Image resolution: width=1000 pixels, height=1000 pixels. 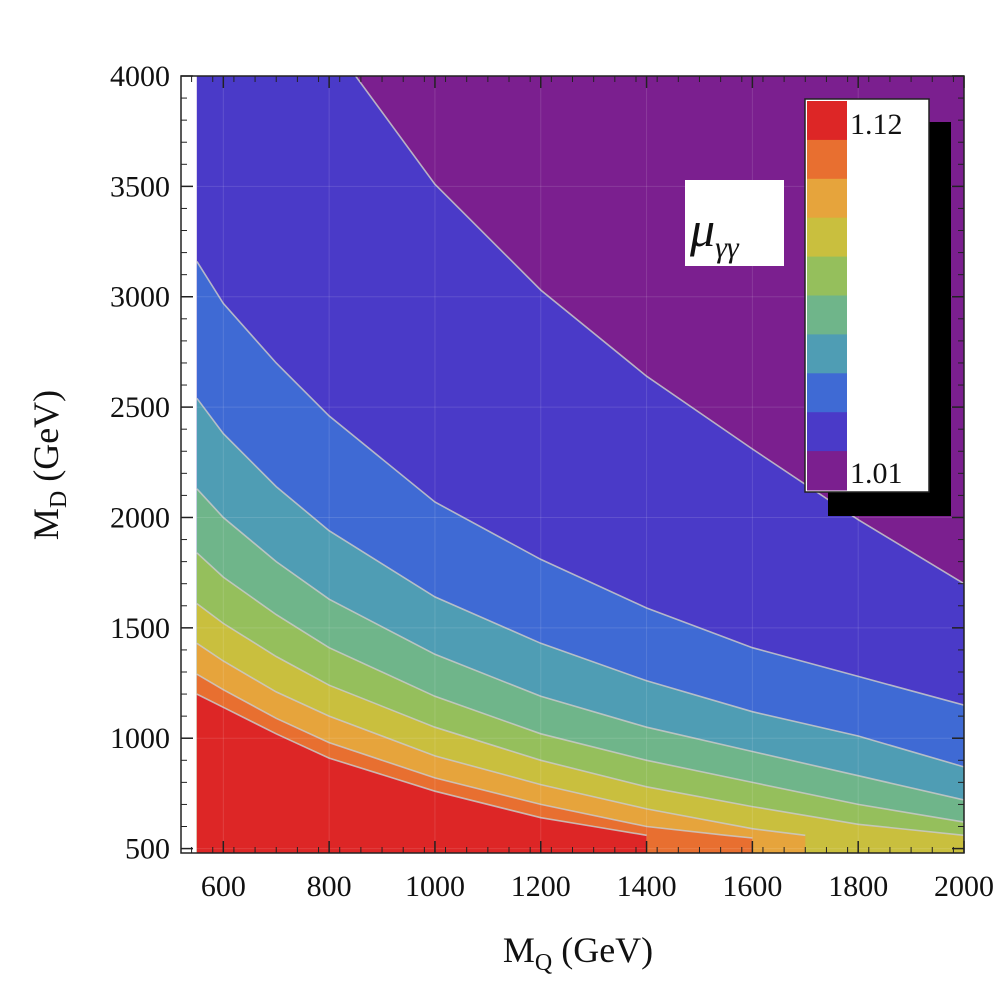 What do you see at coordinates (140, 738) in the screenshot?
I see `y-tick-label: 1000` at bounding box center [140, 738].